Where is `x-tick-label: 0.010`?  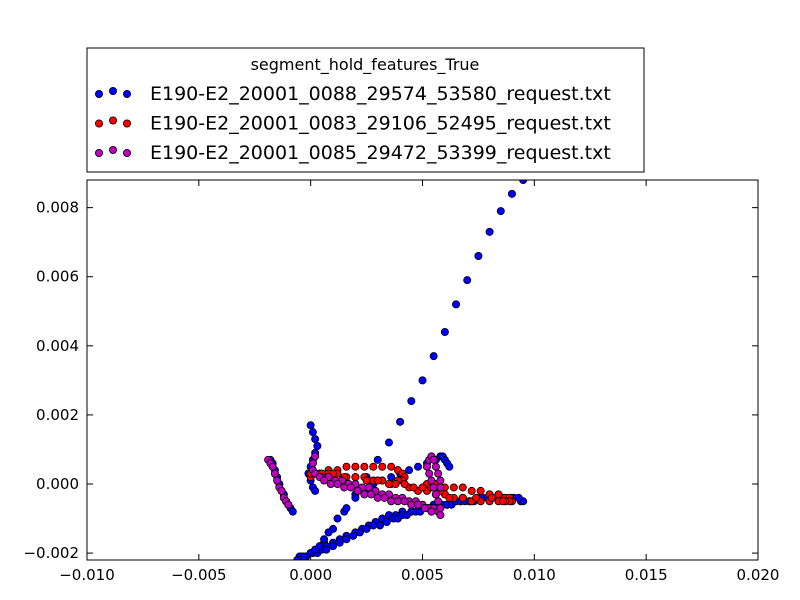
x-tick-label: 0.010 is located at coordinates (534, 575).